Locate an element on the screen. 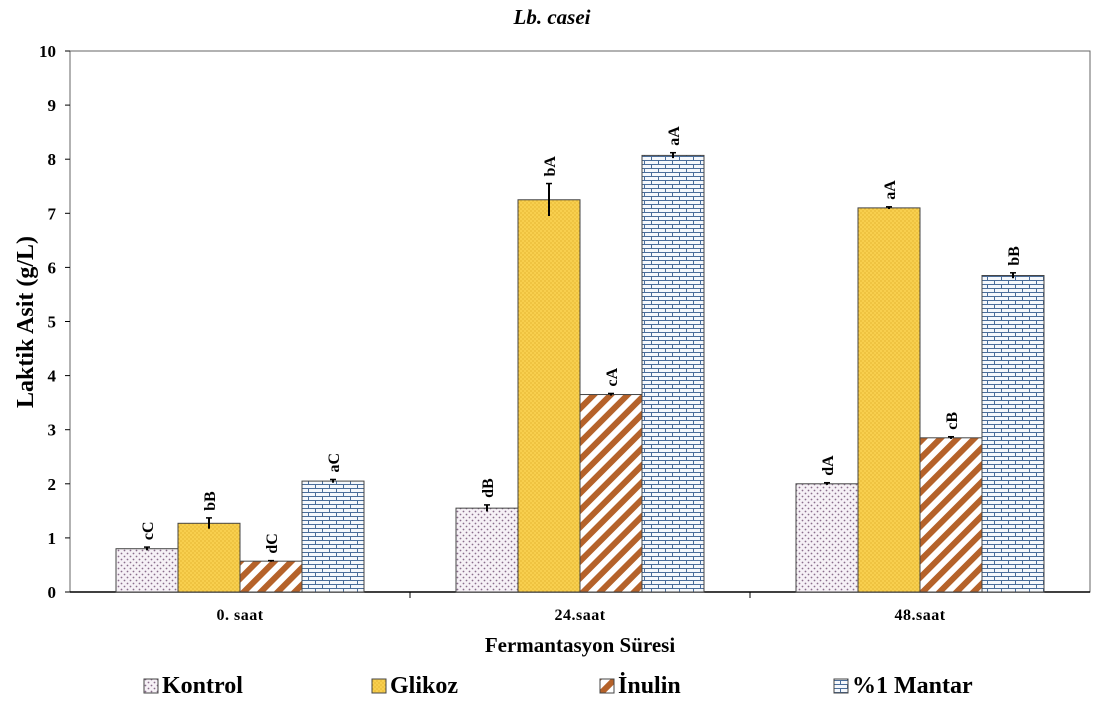  y-tick-label: 7 is located at coordinates (52, 213).